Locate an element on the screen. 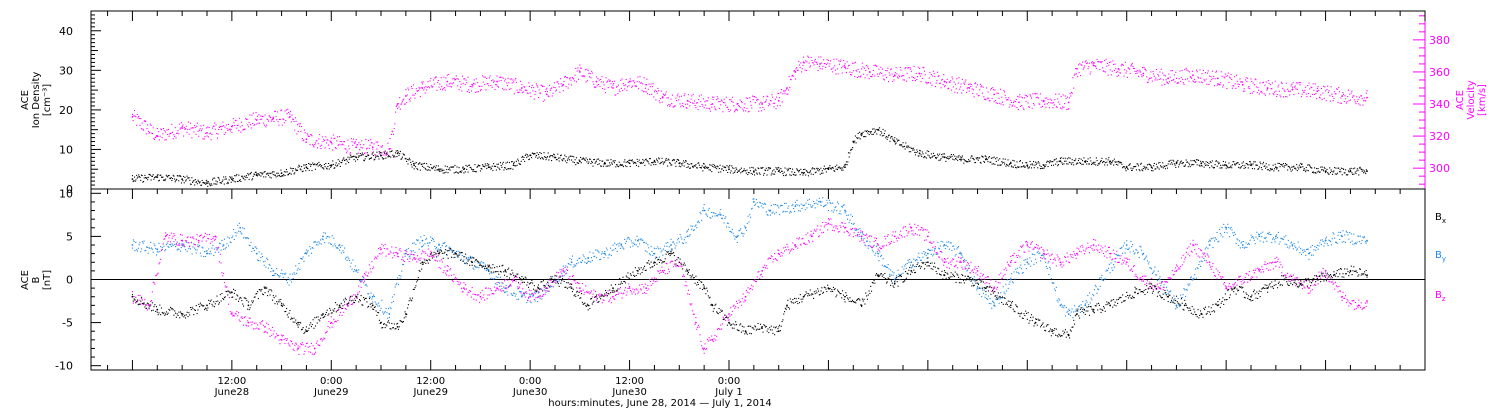 Image resolution: width=1500 pixels, height=410 pixels. by-anchor-point is located at coordinates (753, 202).